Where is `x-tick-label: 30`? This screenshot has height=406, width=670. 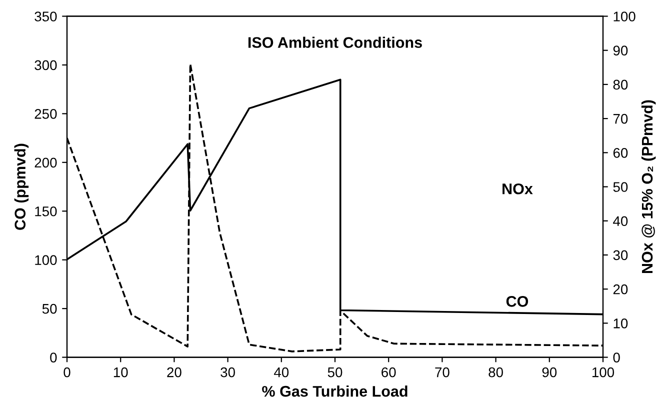 x-tick-label: 30 is located at coordinates (227, 372).